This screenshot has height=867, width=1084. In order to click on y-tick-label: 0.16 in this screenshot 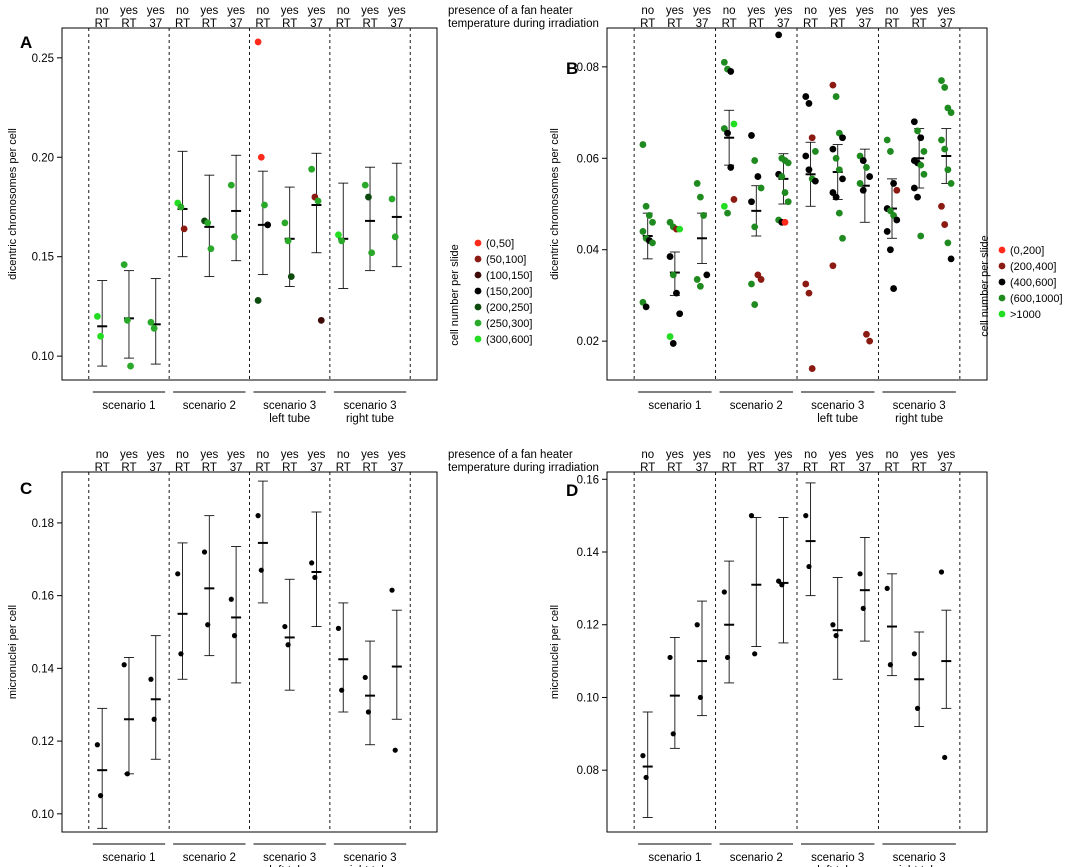, I will do `click(43, 597)`.